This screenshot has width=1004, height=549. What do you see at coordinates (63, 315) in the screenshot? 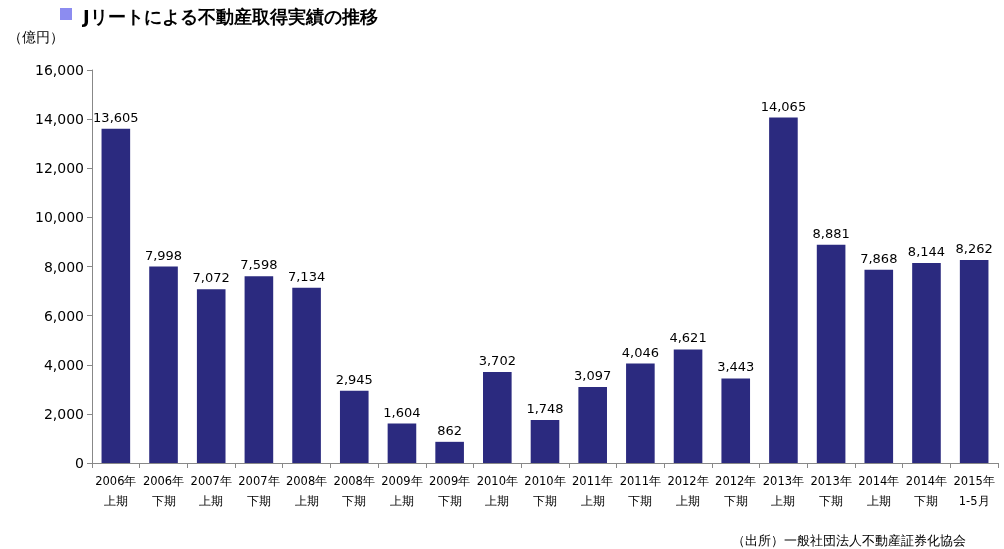
I see `y-tick-label: 6,000` at bounding box center [63, 315].